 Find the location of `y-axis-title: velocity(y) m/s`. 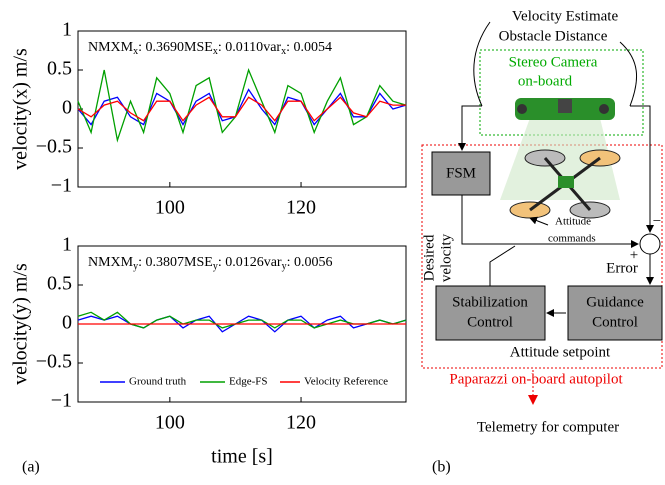

y-axis-title: velocity(y) m/s is located at coordinates (21, 324).